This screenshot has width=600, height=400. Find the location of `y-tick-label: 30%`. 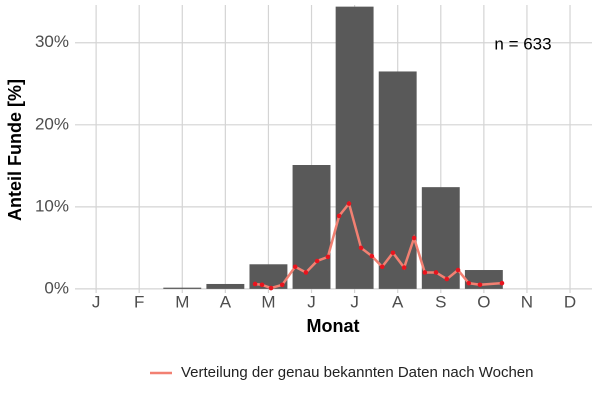

y-tick-label: 30% is located at coordinates (52, 41).